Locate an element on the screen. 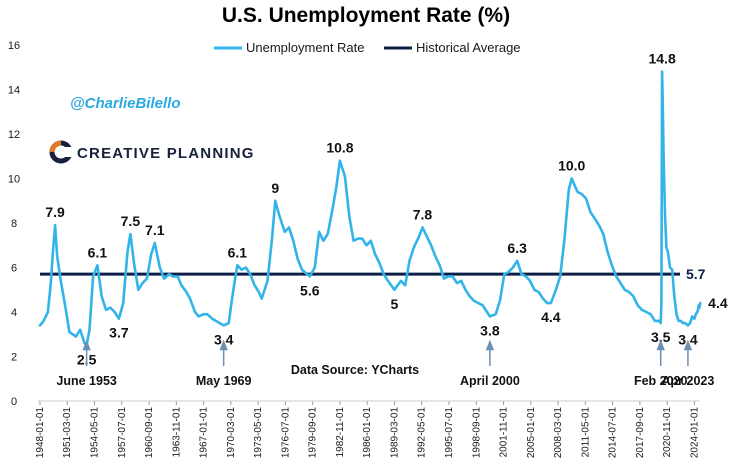  callout-label: Apr 2023 is located at coordinates (688, 381).